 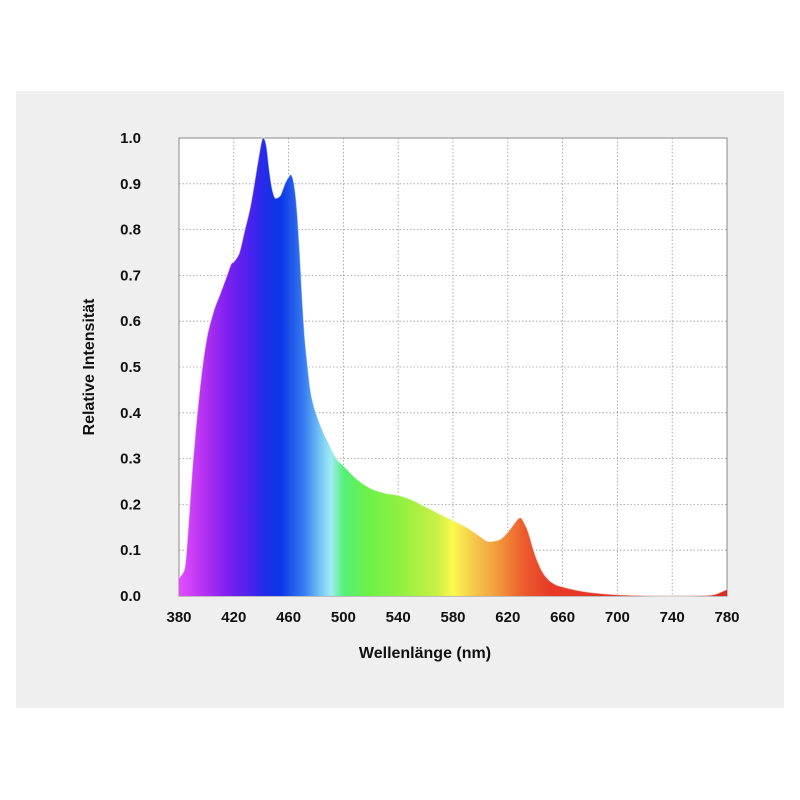 I want to click on y-tick-label: 0.8, so click(x=130, y=230).